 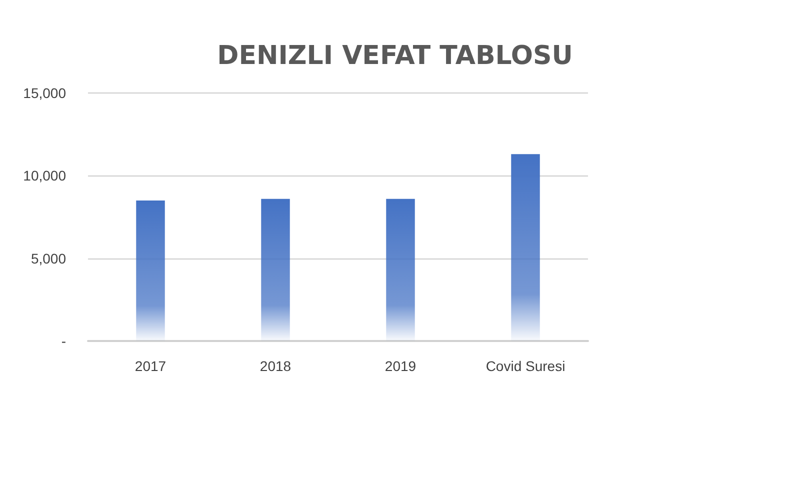 I want to click on y-tick-label: 5,000, so click(x=48, y=258).